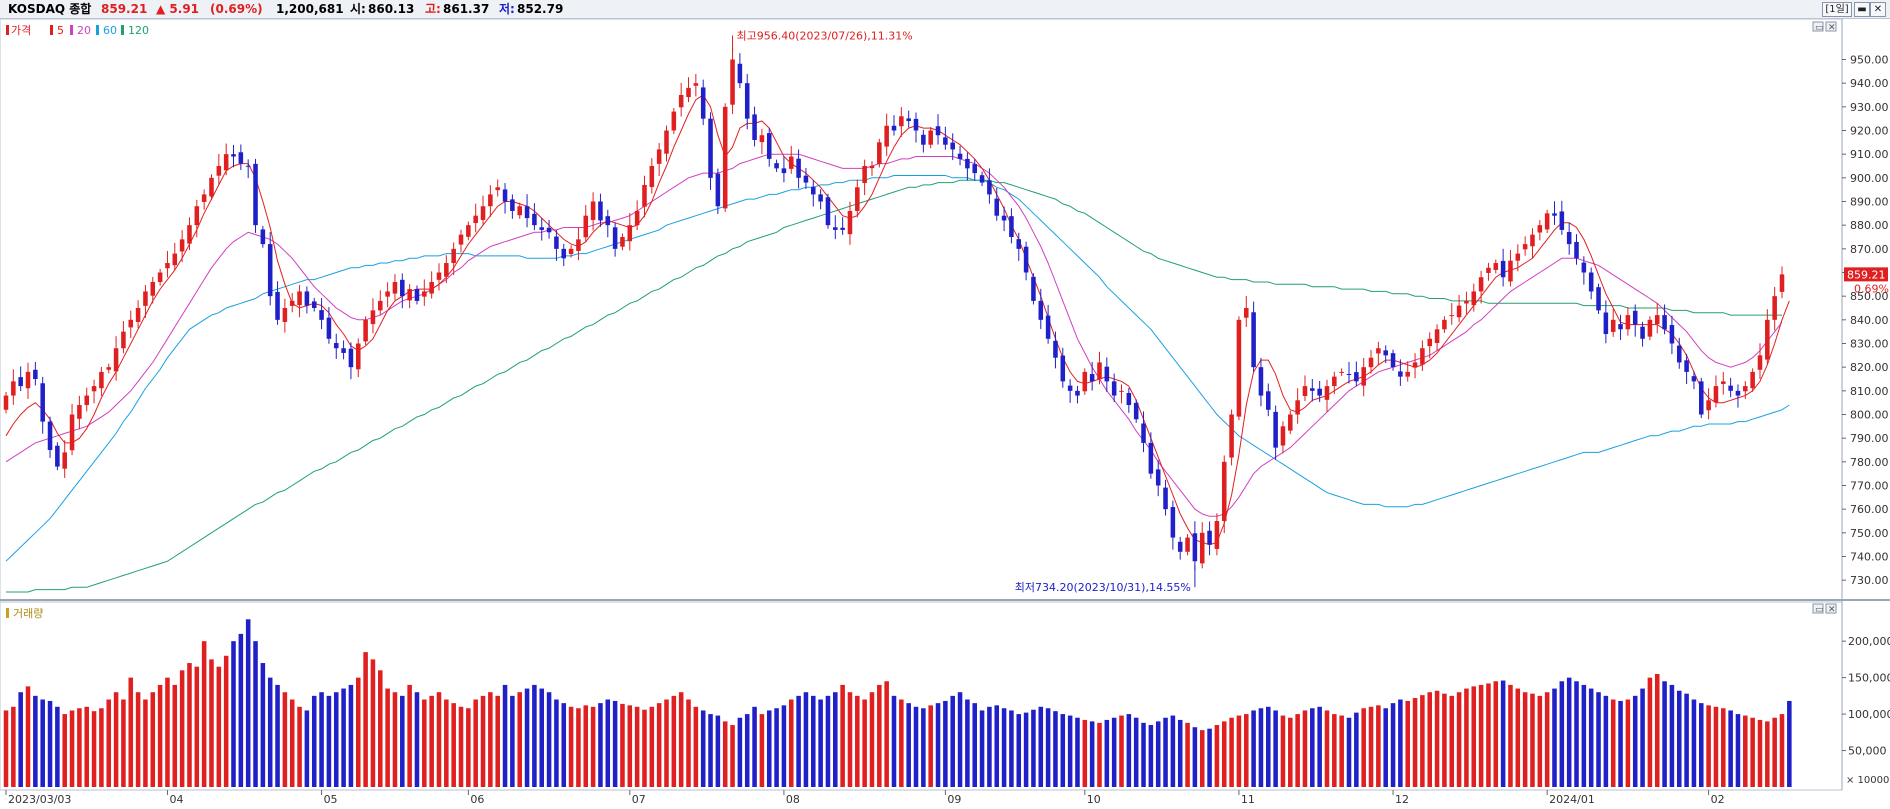 This screenshot has height=809, width=1890. What do you see at coordinates (1862, 9) in the screenshot?
I see `minimize-button: ▬` at bounding box center [1862, 9].